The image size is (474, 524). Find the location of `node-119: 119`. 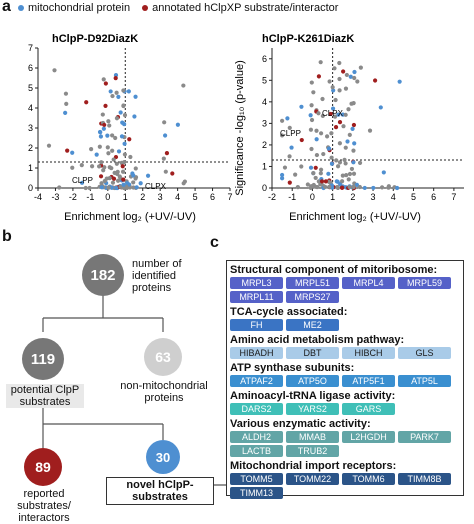

node-119: 119 is located at coordinates (43, 359).